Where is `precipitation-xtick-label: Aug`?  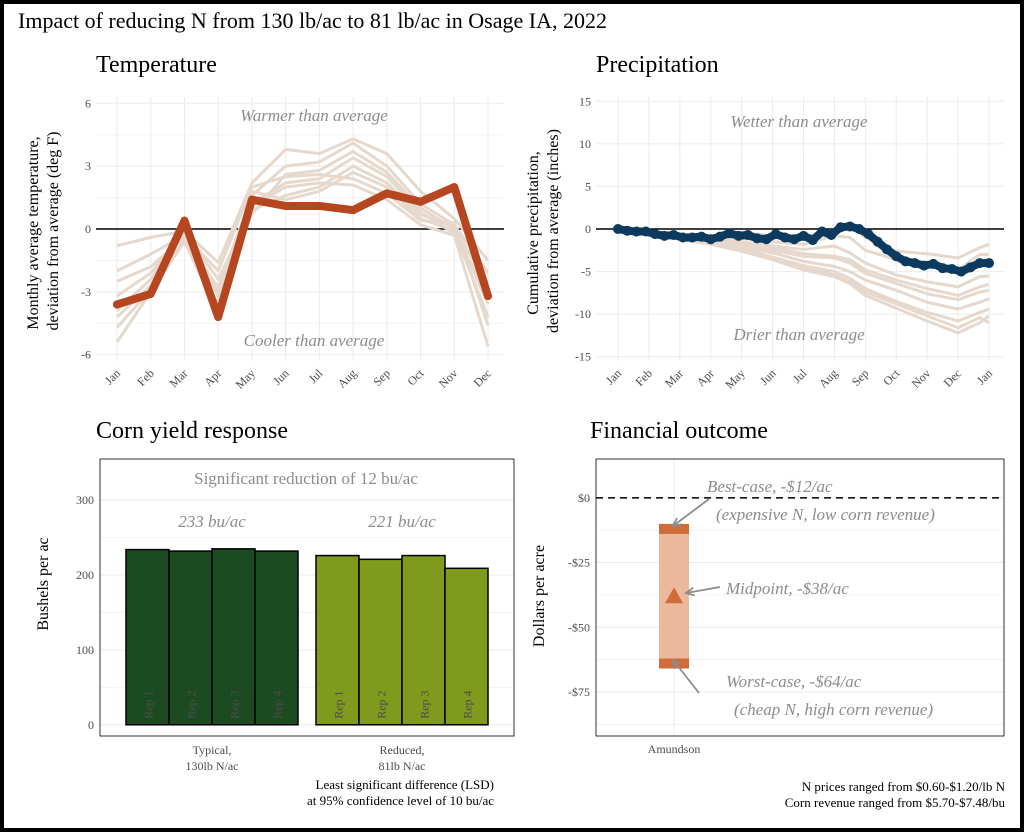
precipitation-xtick-label: Aug is located at coordinates (828, 378).